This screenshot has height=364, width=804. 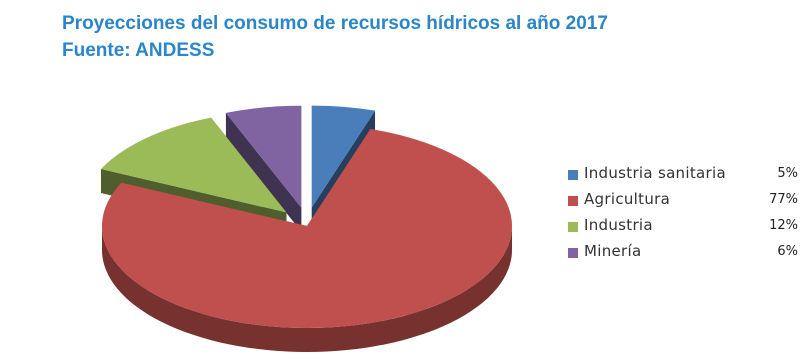 I want to click on legend-percent: 77%, so click(x=783, y=199).